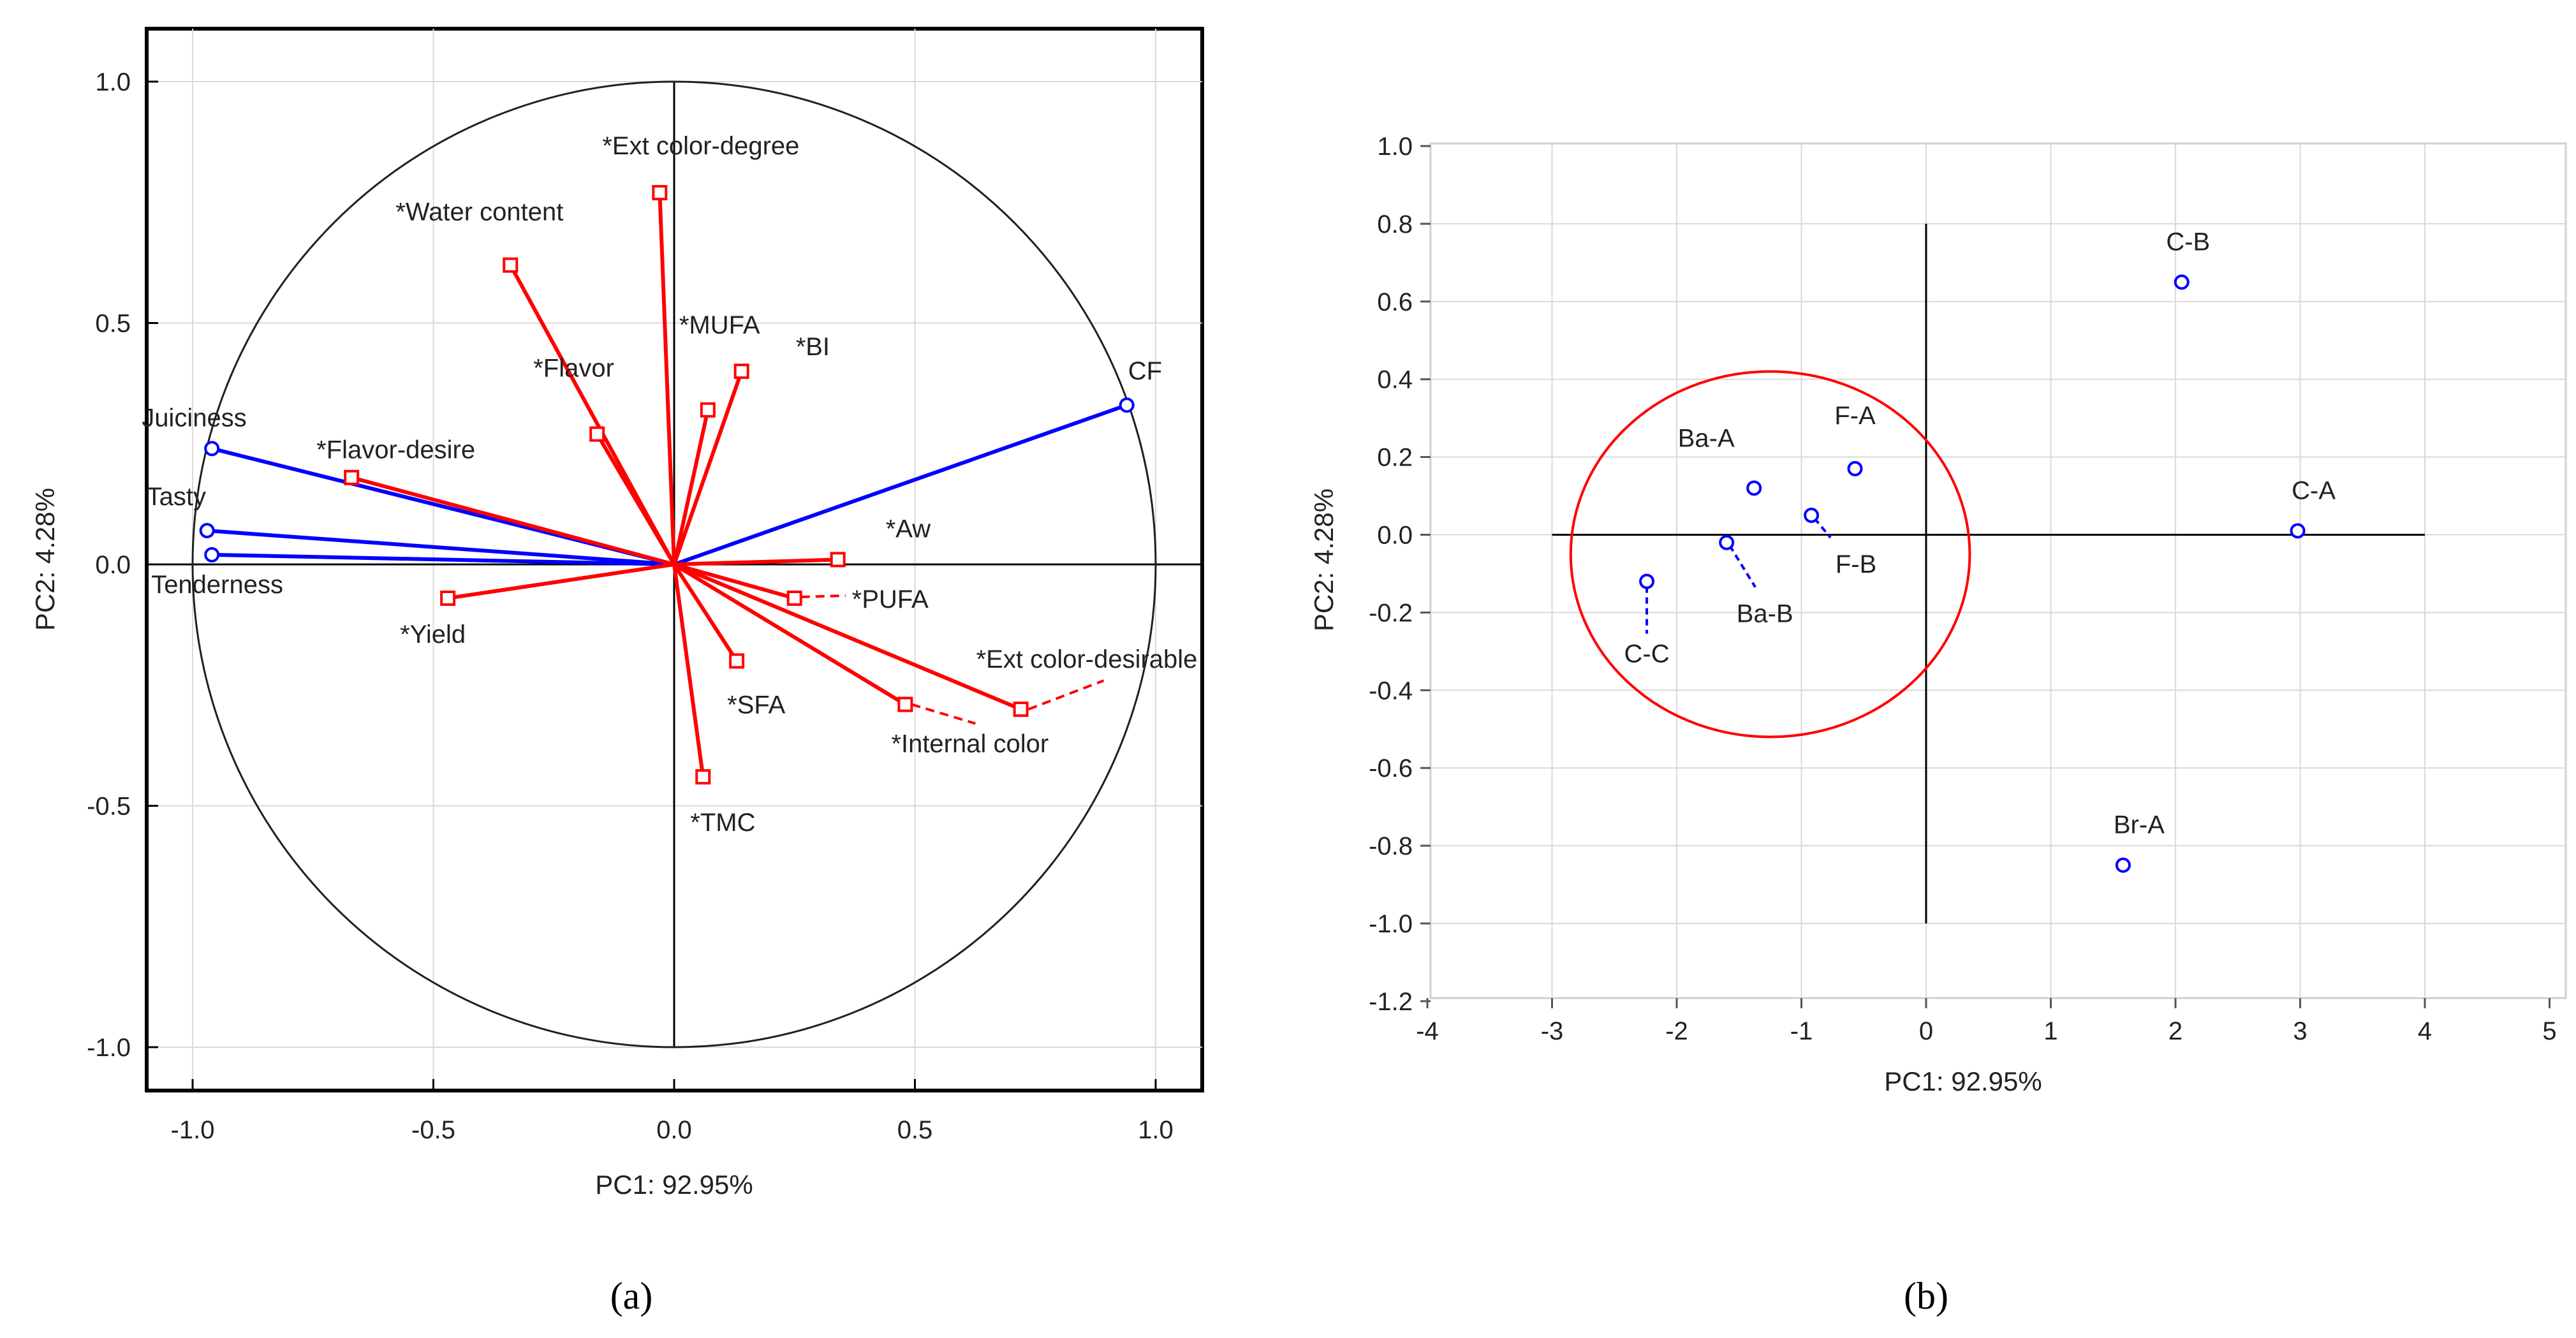 The width and height of the screenshot is (2576, 1338). What do you see at coordinates (193, 1130) in the screenshot?
I see `x-tick-label: -1.0` at bounding box center [193, 1130].